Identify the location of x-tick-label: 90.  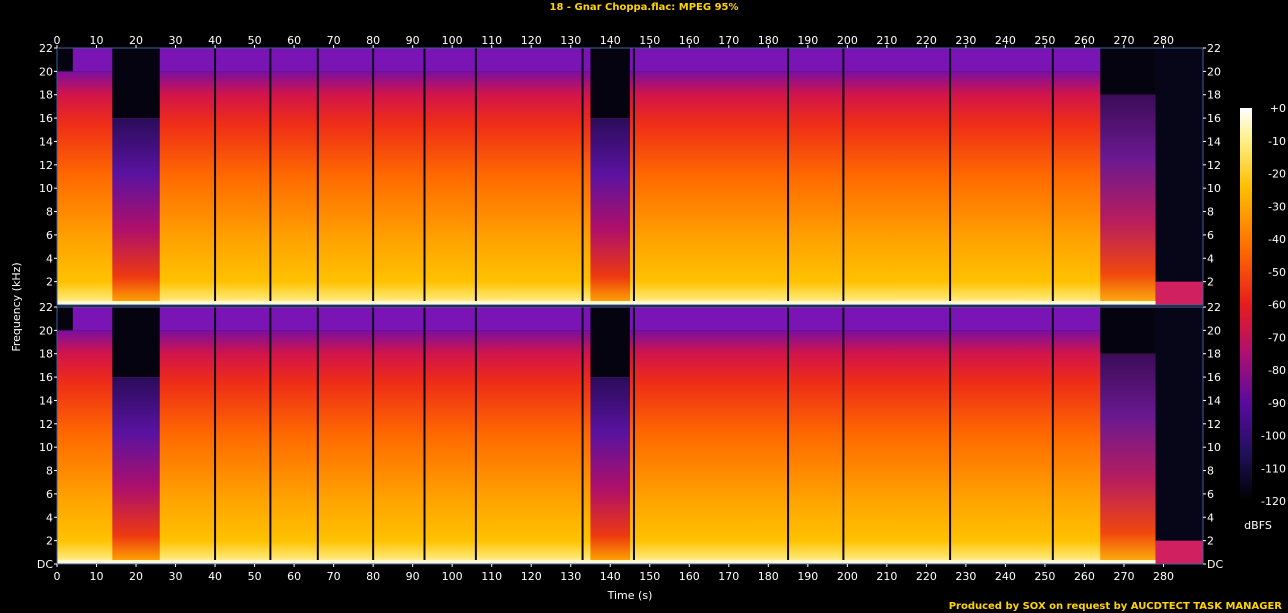
(413, 576).